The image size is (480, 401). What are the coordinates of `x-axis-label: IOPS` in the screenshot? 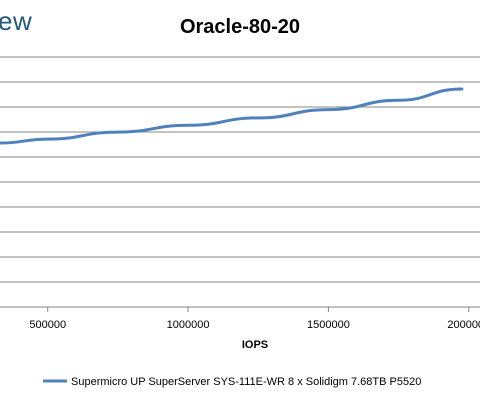 It's located at (255, 345).